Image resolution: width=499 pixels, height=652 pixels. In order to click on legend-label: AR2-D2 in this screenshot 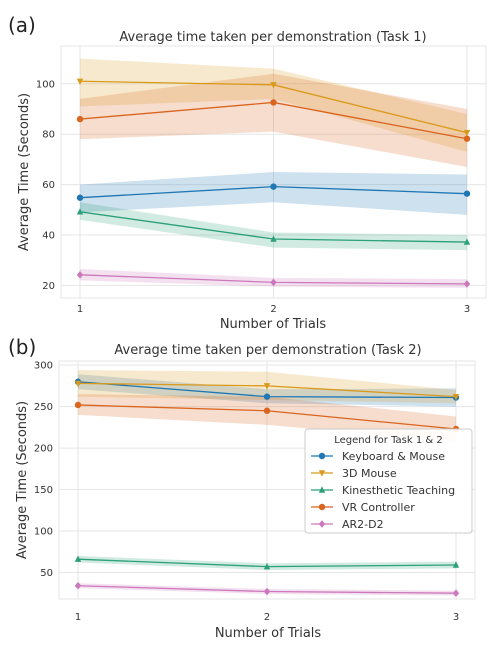, I will do `click(363, 524)`.